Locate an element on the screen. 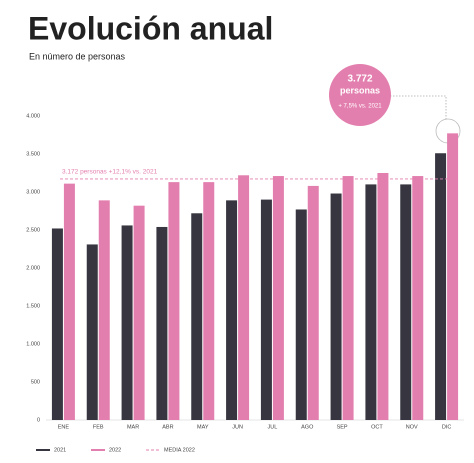 The height and width of the screenshot is (463, 474). legend-label: 2021 is located at coordinates (60, 450).